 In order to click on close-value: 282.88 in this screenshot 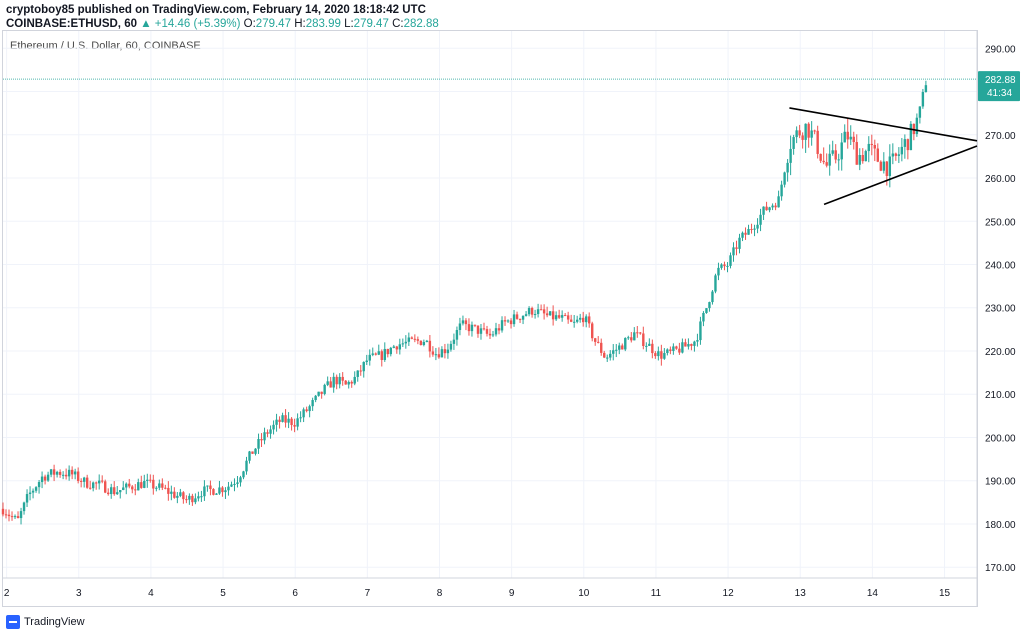, I will do `click(421, 24)`.